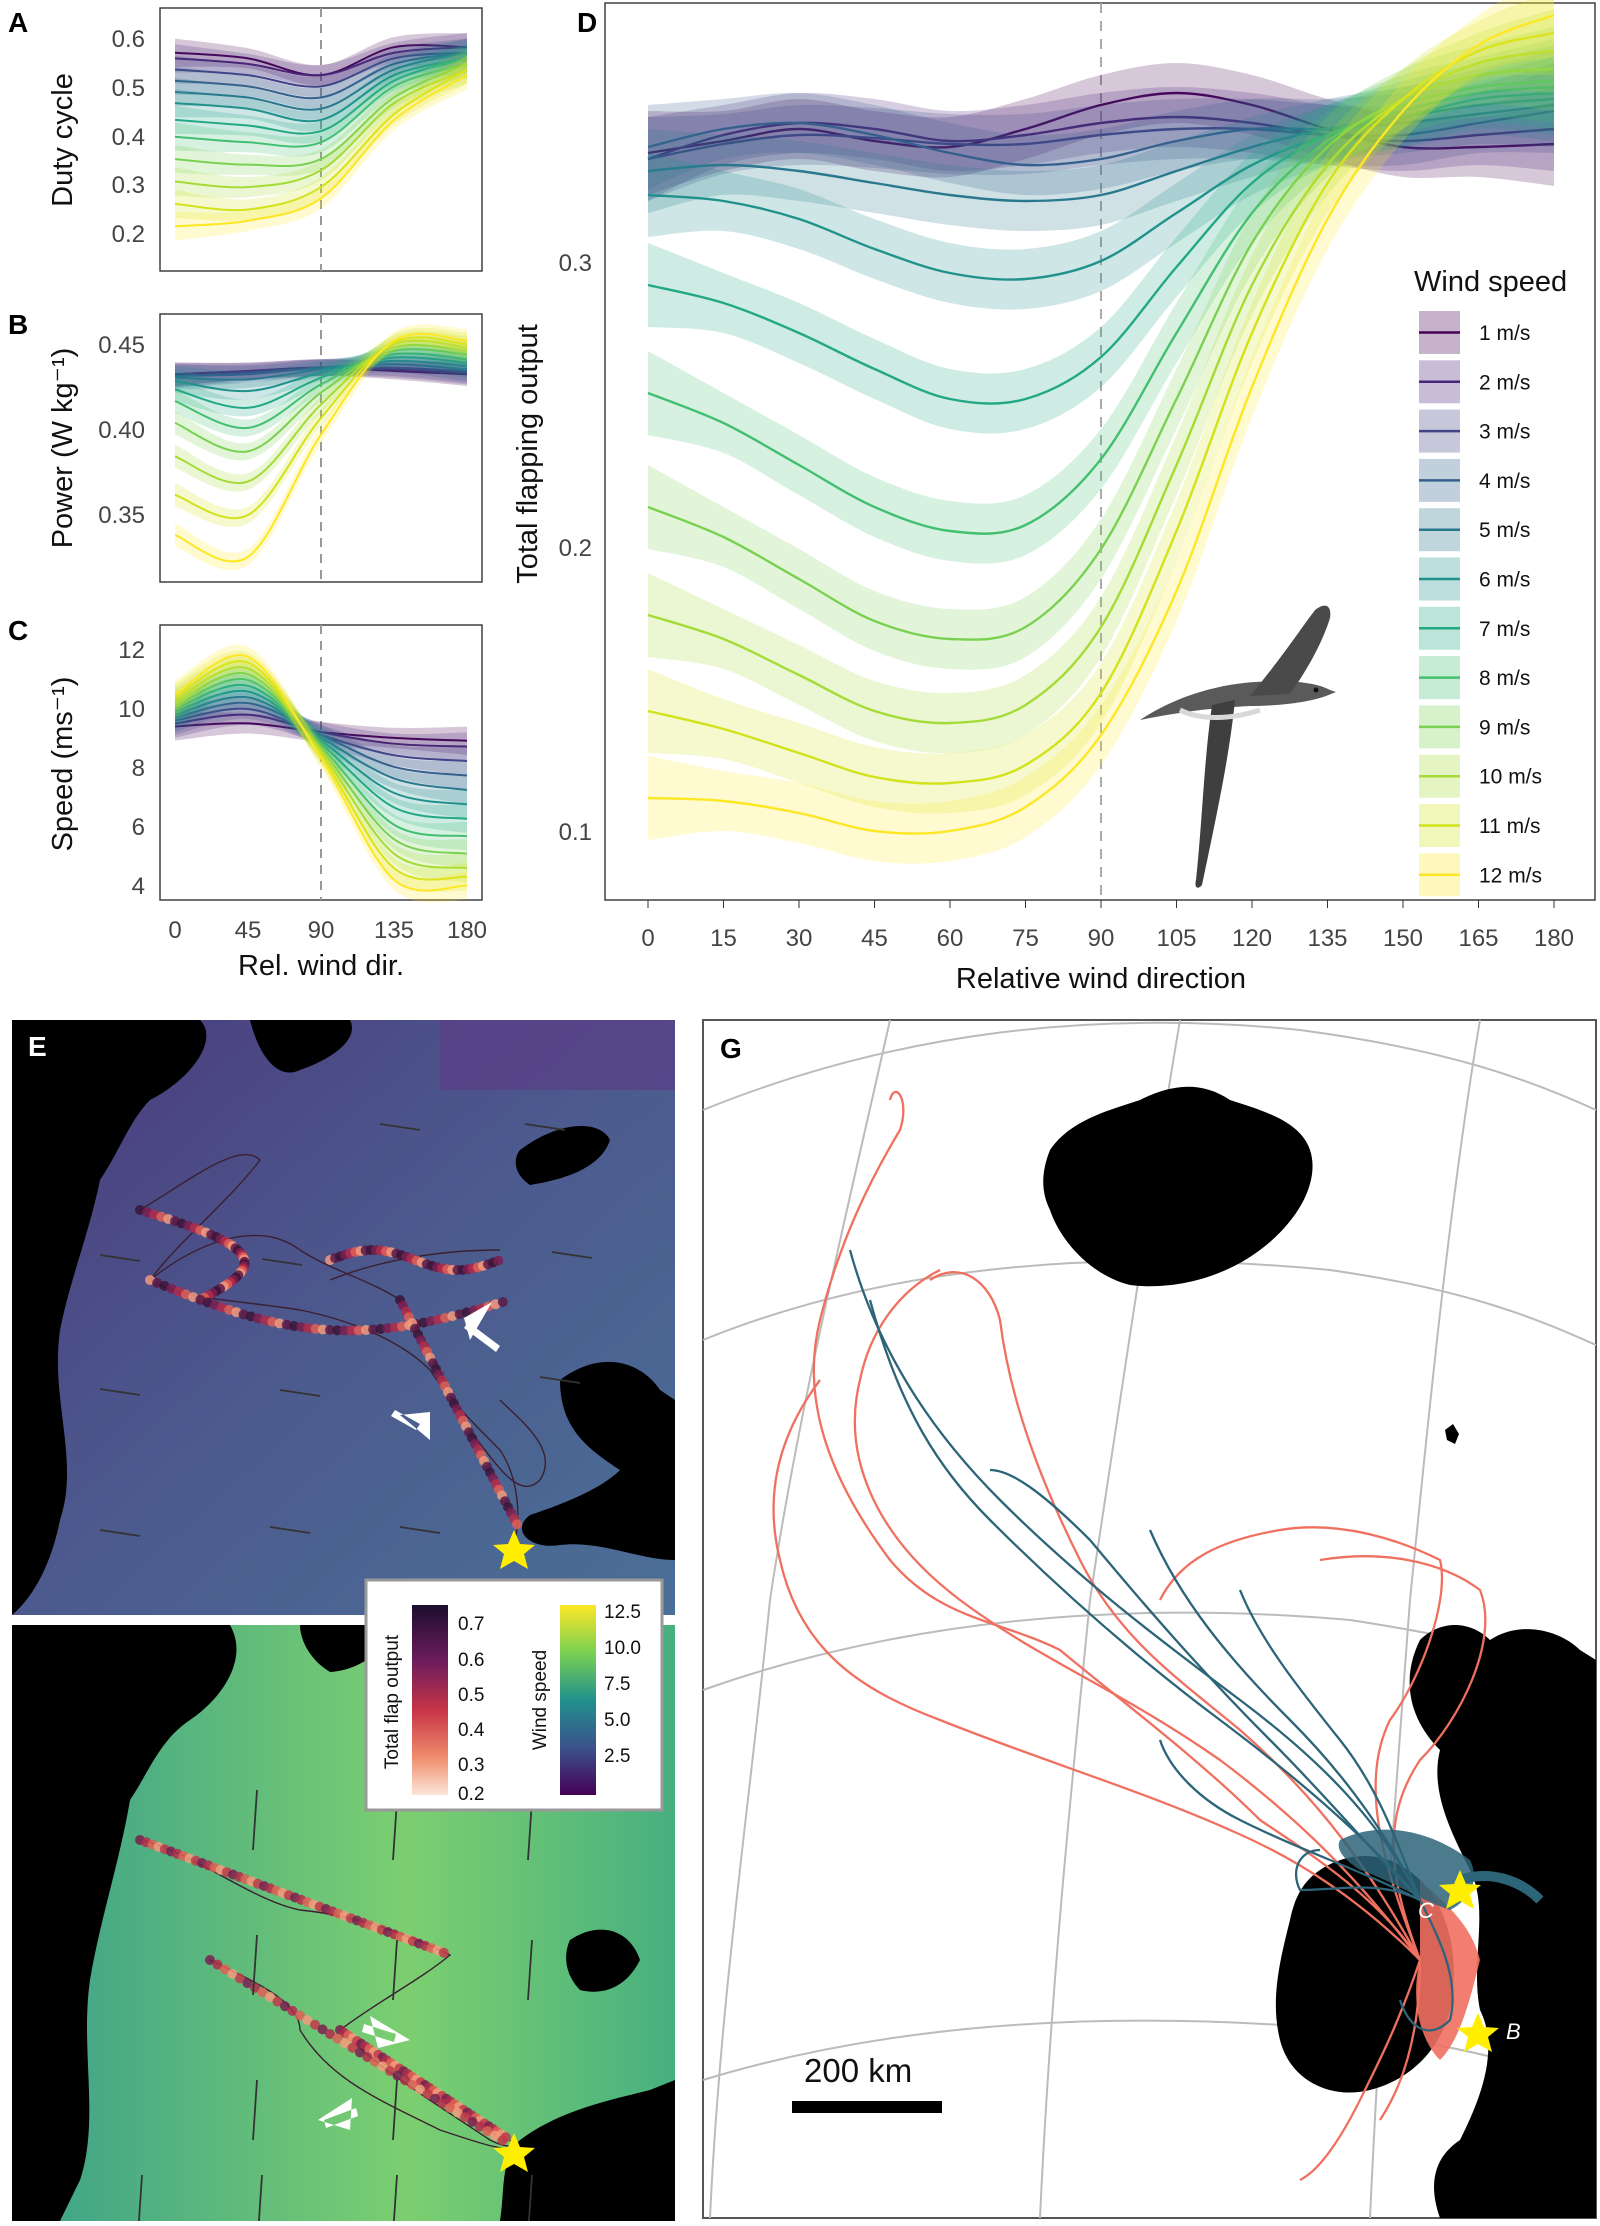 Image resolution: width=1600 pixels, height=2226 pixels. Describe the element at coordinates (867, 2107) in the screenshot. I see `scale-bar` at that location.